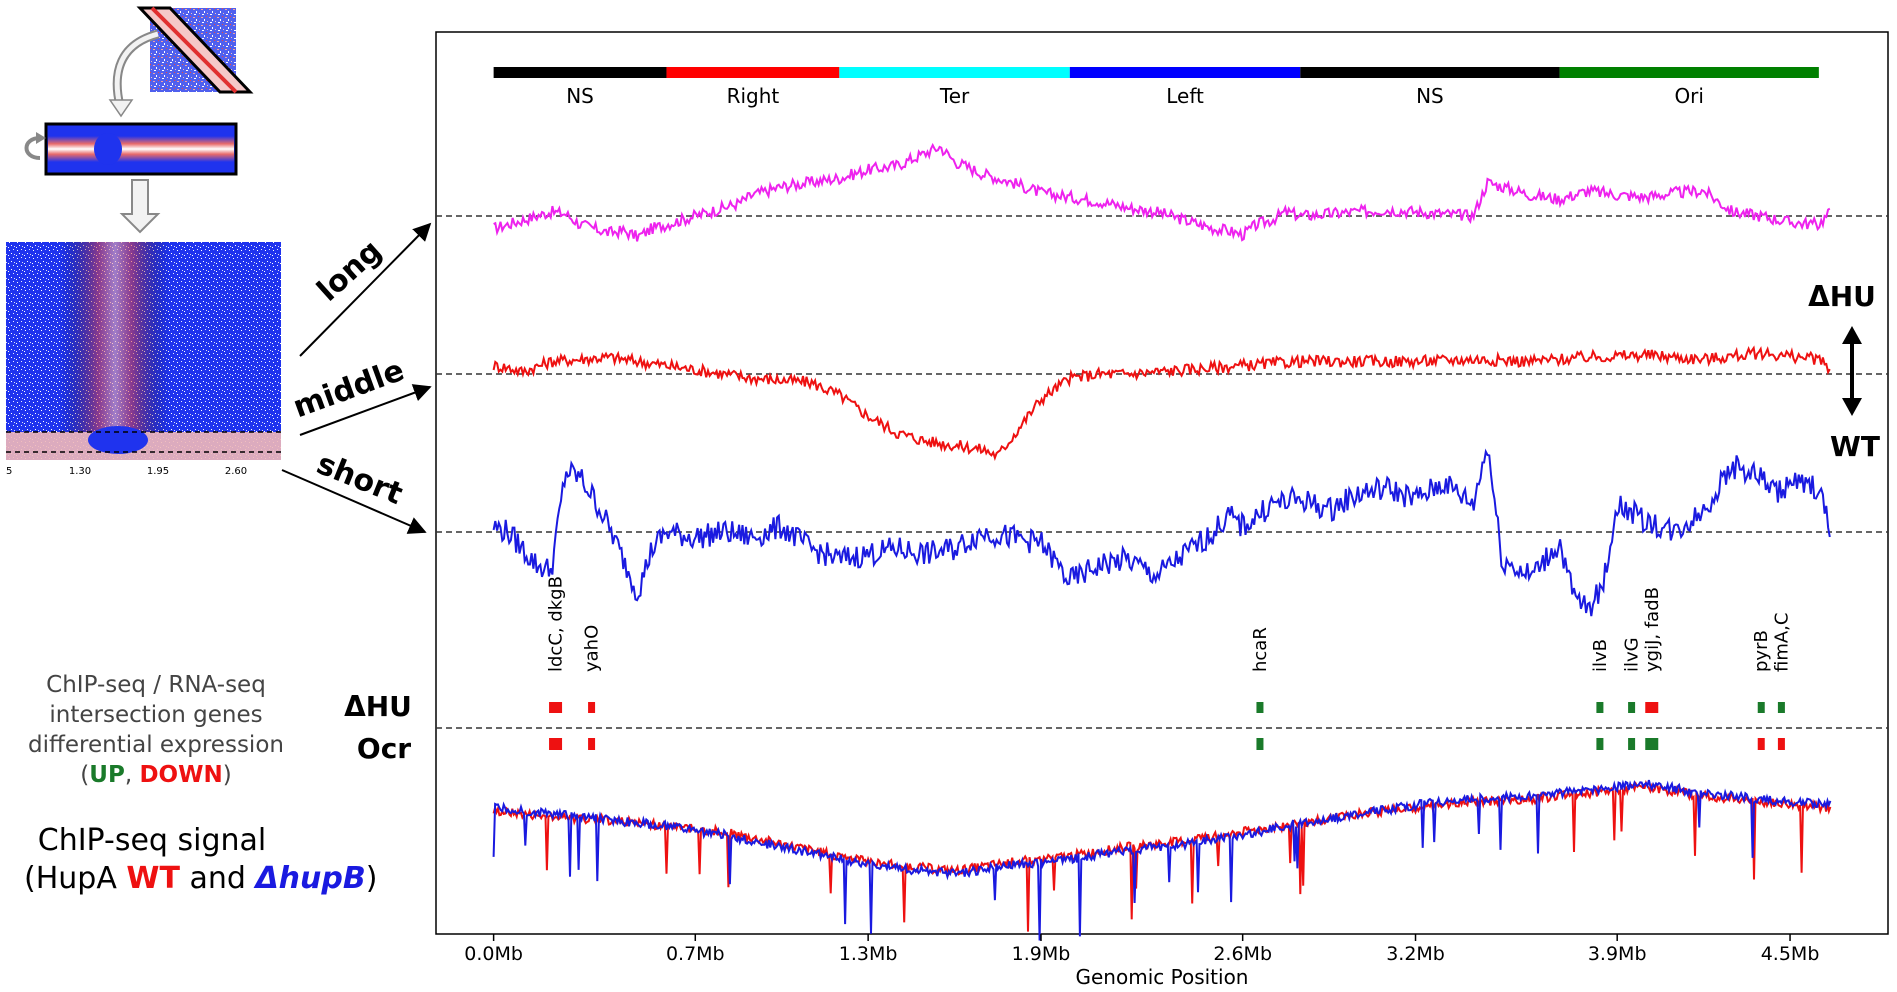  I want to click on gene-label-5: ygiJ, fadB, so click(1652, 629).